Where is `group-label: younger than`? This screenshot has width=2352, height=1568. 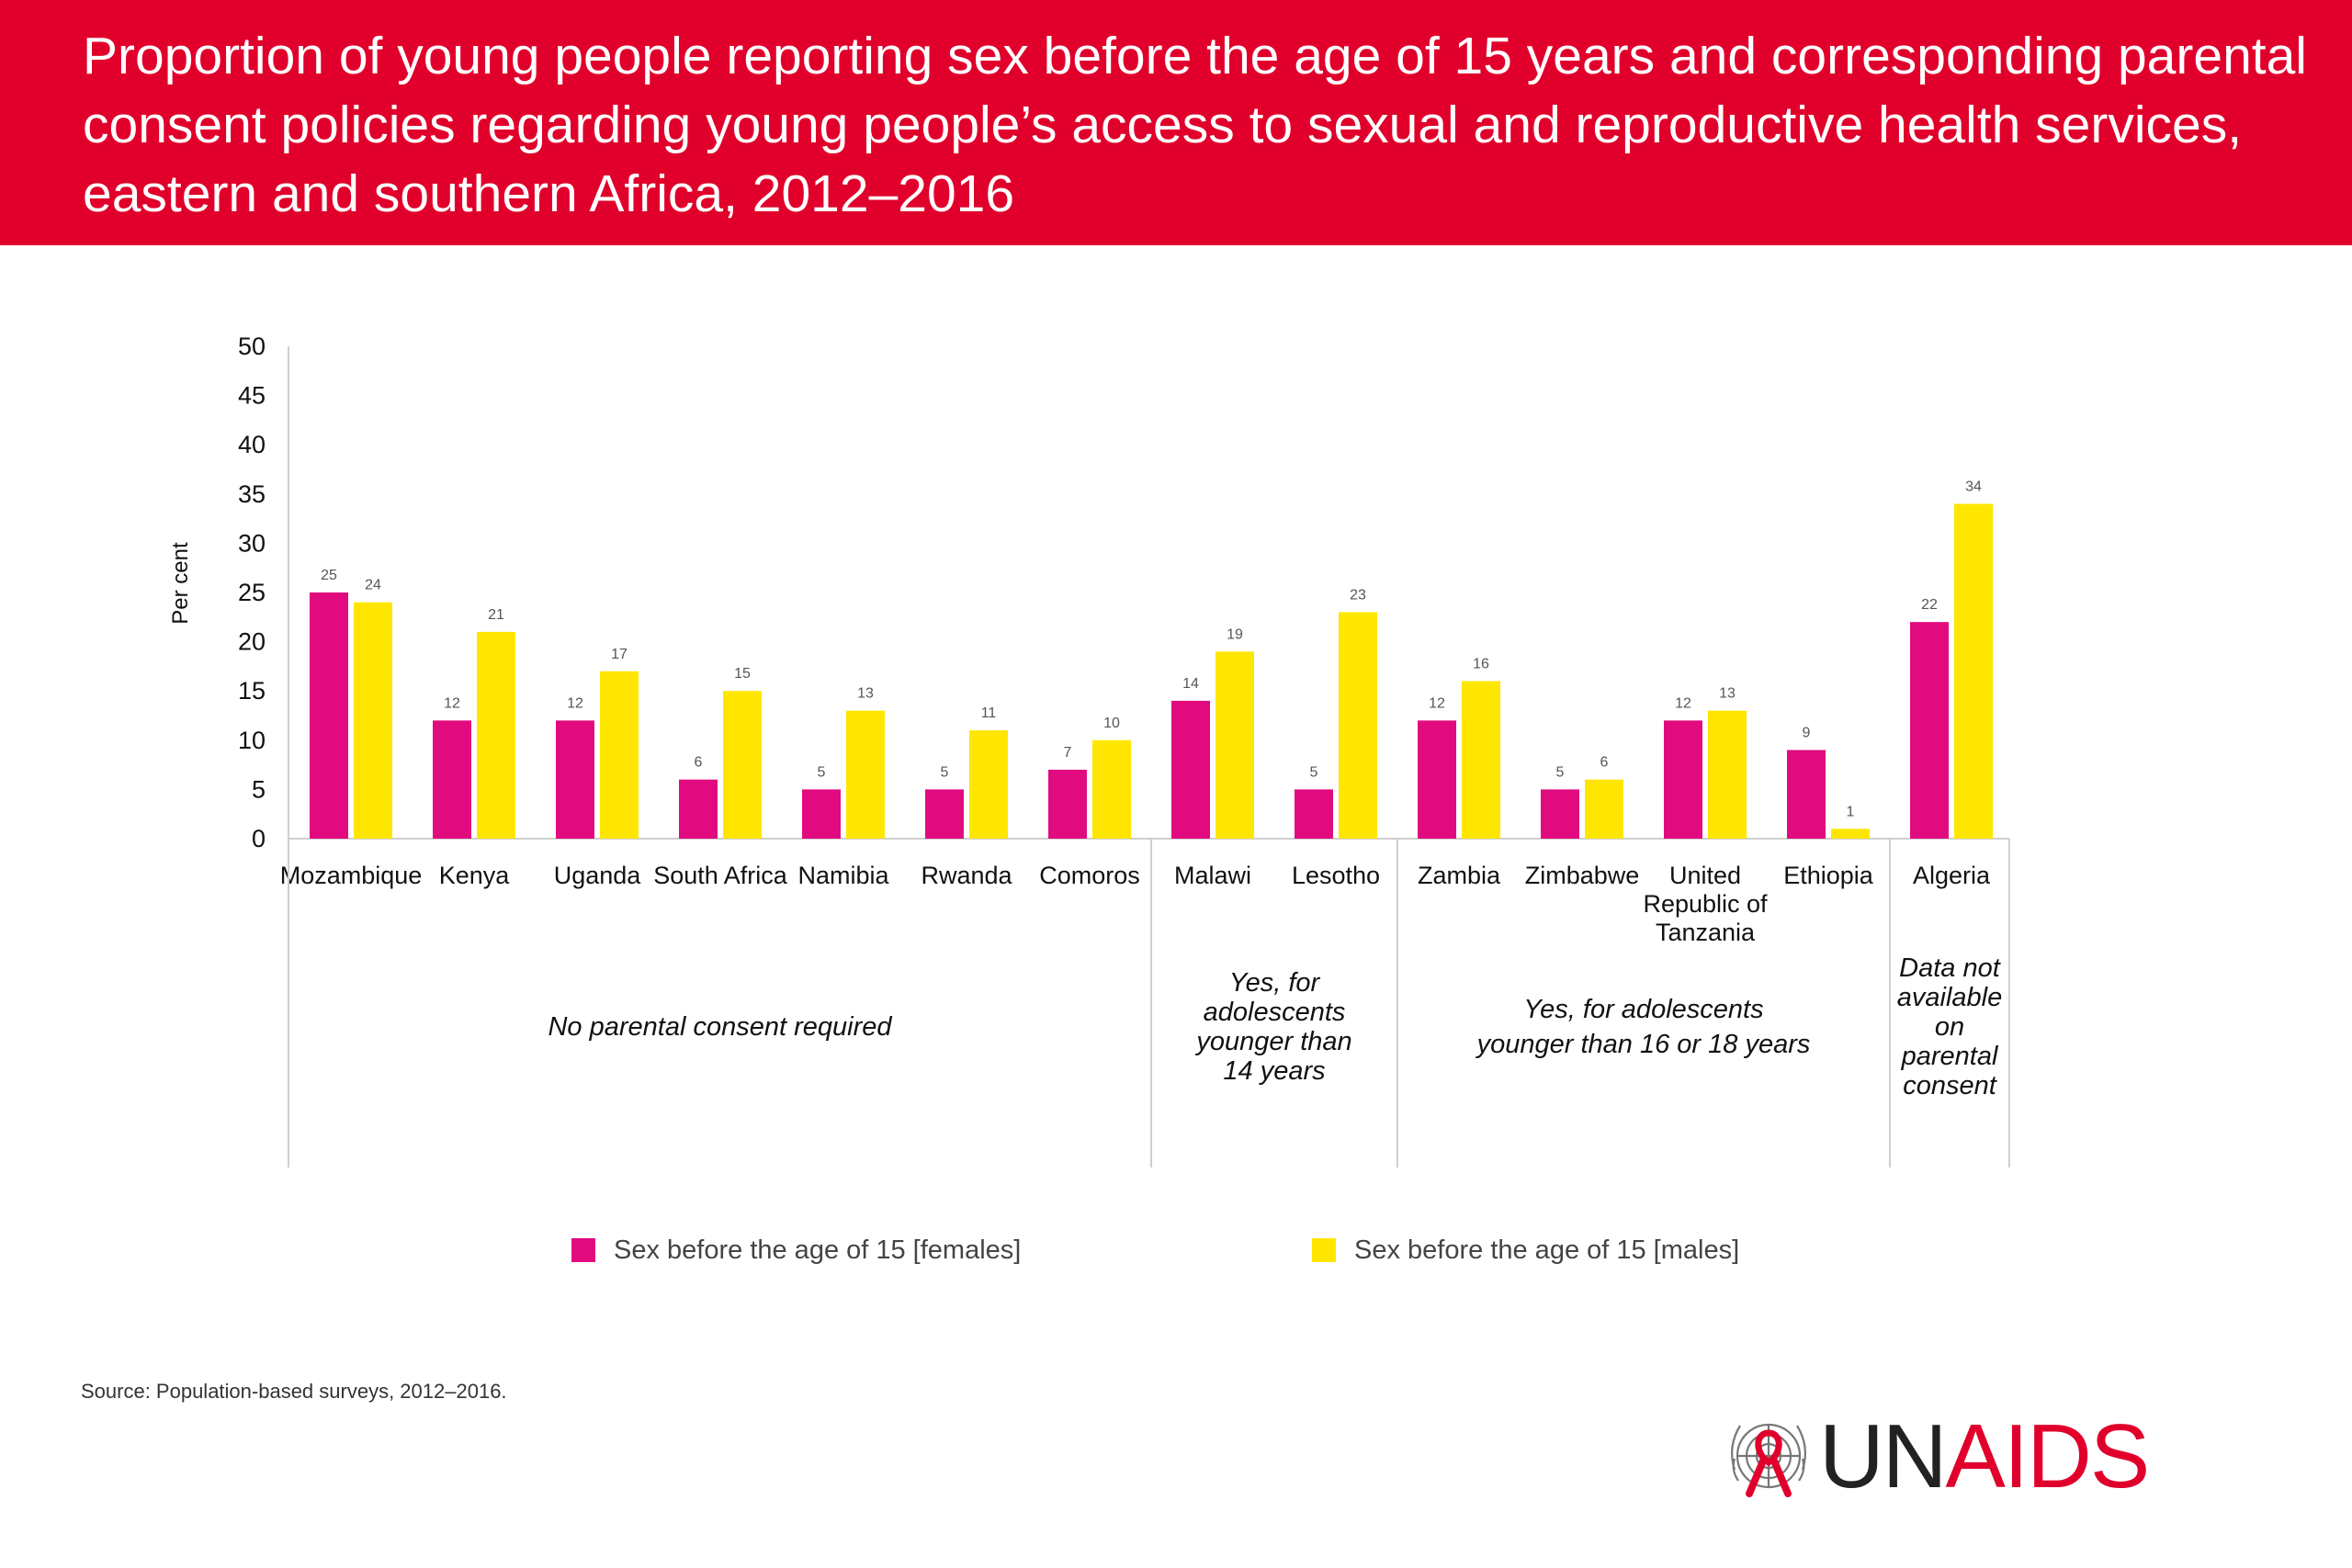
group-label: younger than is located at coordinates (1273, 1041).